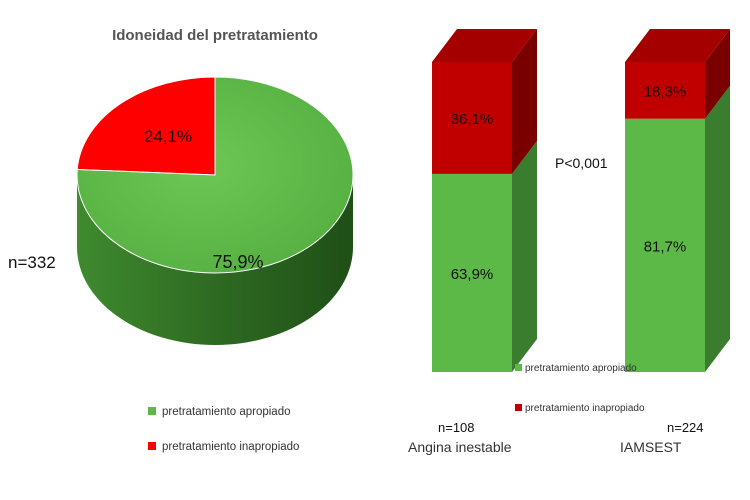 The width and height of the screenshot is (750, 500). Describe the element at coordinates (152, 411) in the screenshot. I see `pie-legend-swatch-apropiado` at that location.